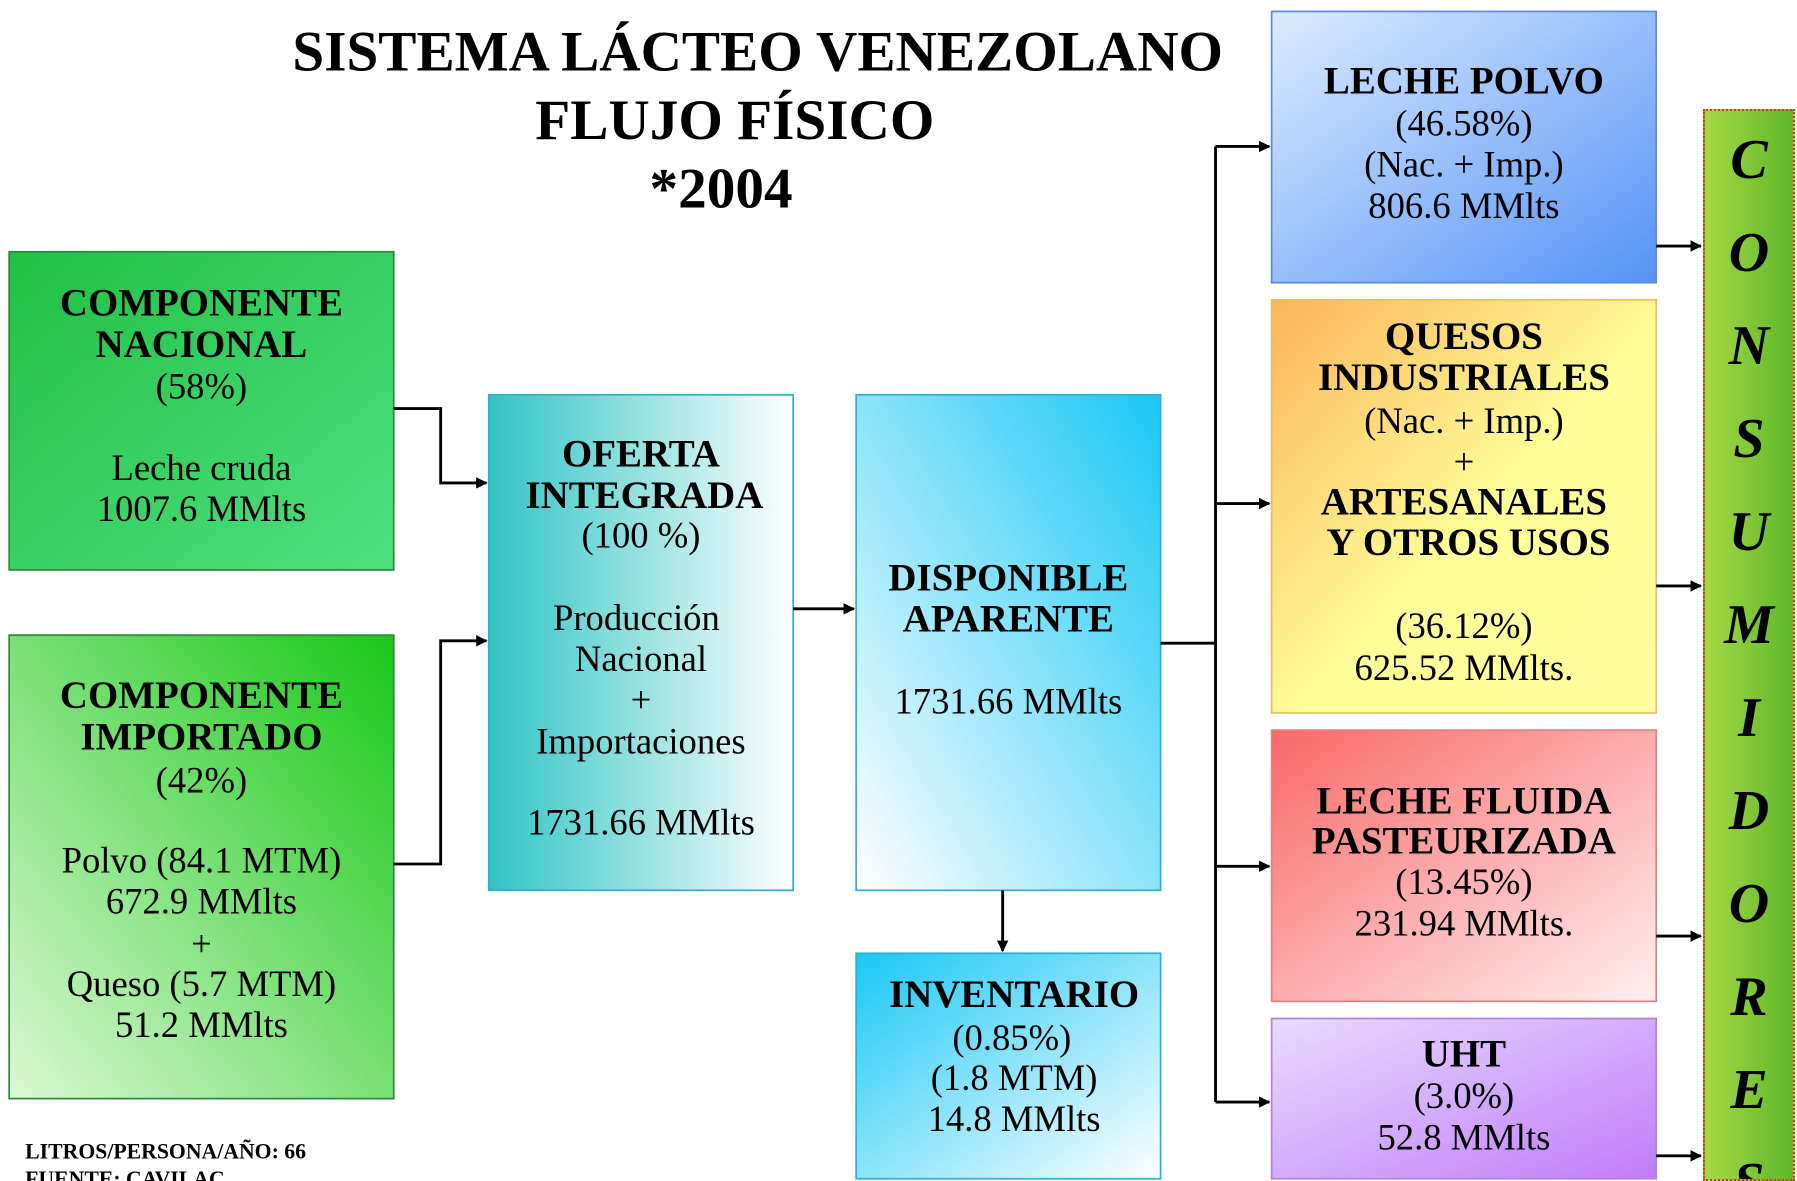 The height and width of the screenshot is (1181, 1797). What do you see at coordinates (1011, 1037) in the screenshot?
I see `node-text: (0.85%)` at bounding box center [1011, 1037].